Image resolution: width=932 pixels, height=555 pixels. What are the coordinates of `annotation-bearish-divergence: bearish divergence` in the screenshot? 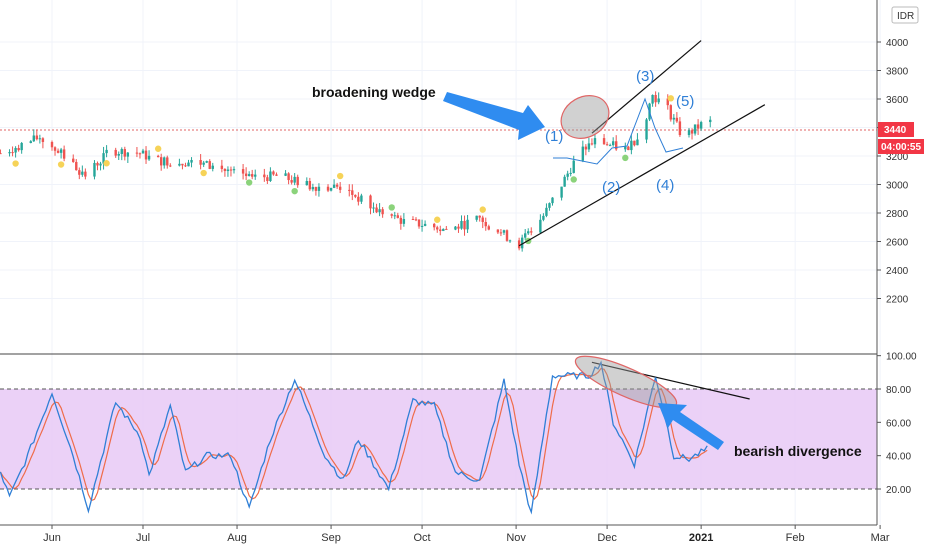 It's located at (798, 451).